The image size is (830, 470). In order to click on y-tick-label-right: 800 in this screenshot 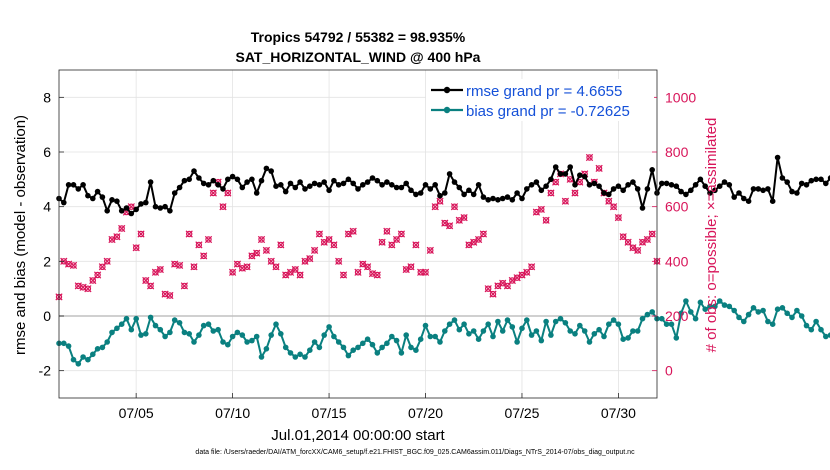, I will do `click(677, 152)`.